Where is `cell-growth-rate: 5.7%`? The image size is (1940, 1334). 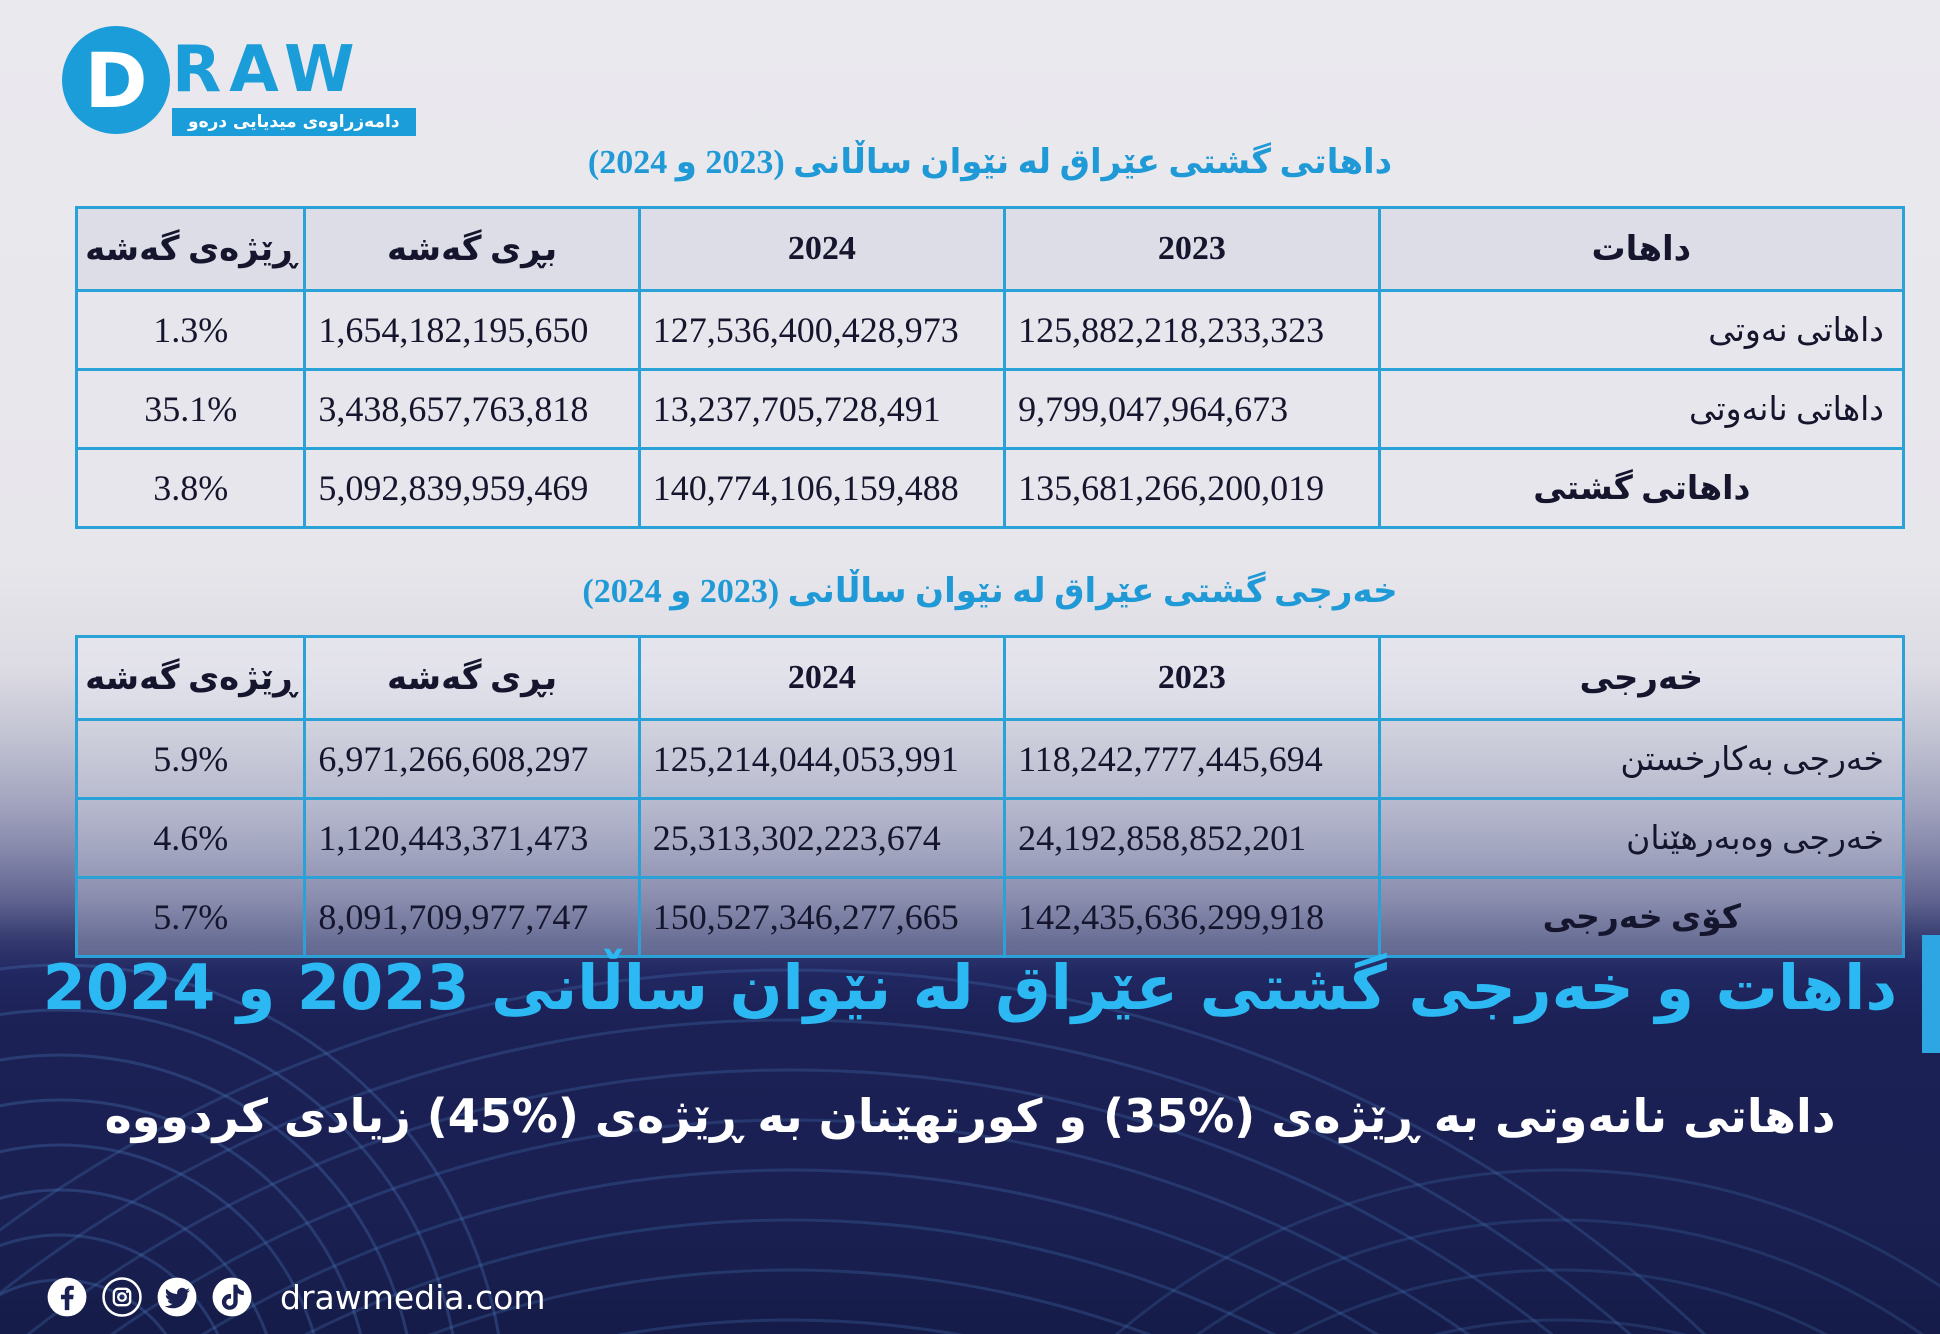
cell-growth-rate: 5.7% is located at coordinates (190, 917).